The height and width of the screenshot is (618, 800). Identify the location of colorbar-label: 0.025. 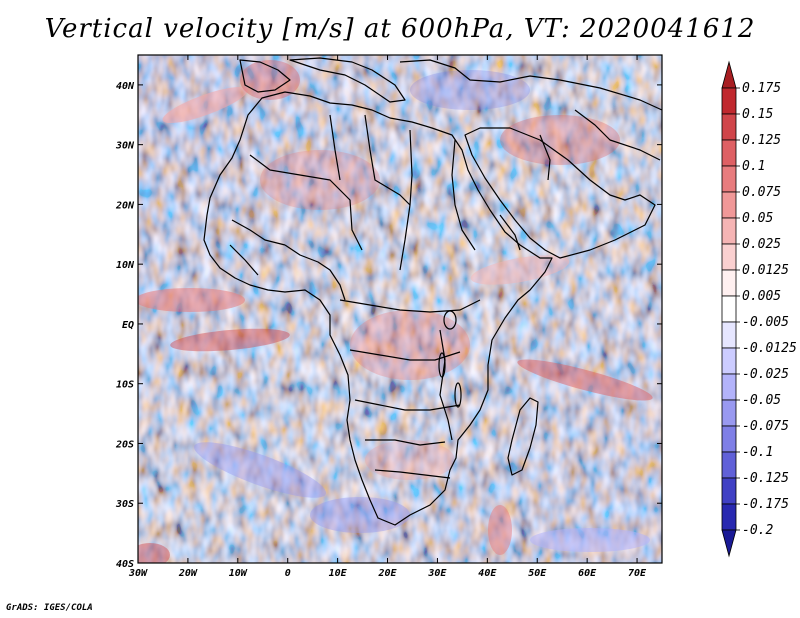
(761, 244).